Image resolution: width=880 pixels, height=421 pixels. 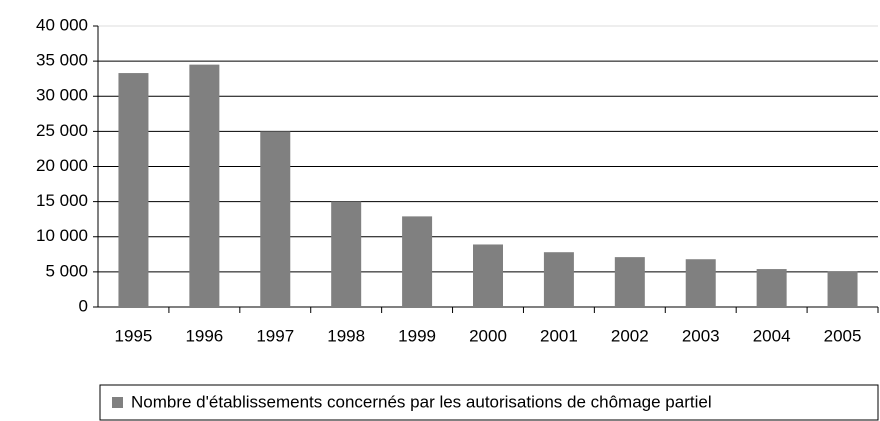 I want to click on x-tick-label: 1995, so click(x=134, y=335).